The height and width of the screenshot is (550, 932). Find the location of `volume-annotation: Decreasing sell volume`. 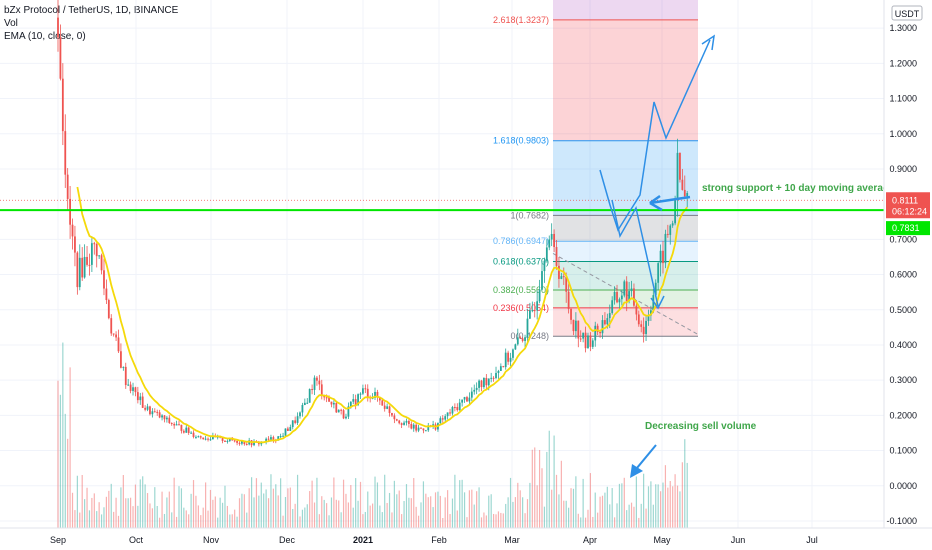

volume-annotation: Decreasing sell volume is located at coordinates (701, 426).